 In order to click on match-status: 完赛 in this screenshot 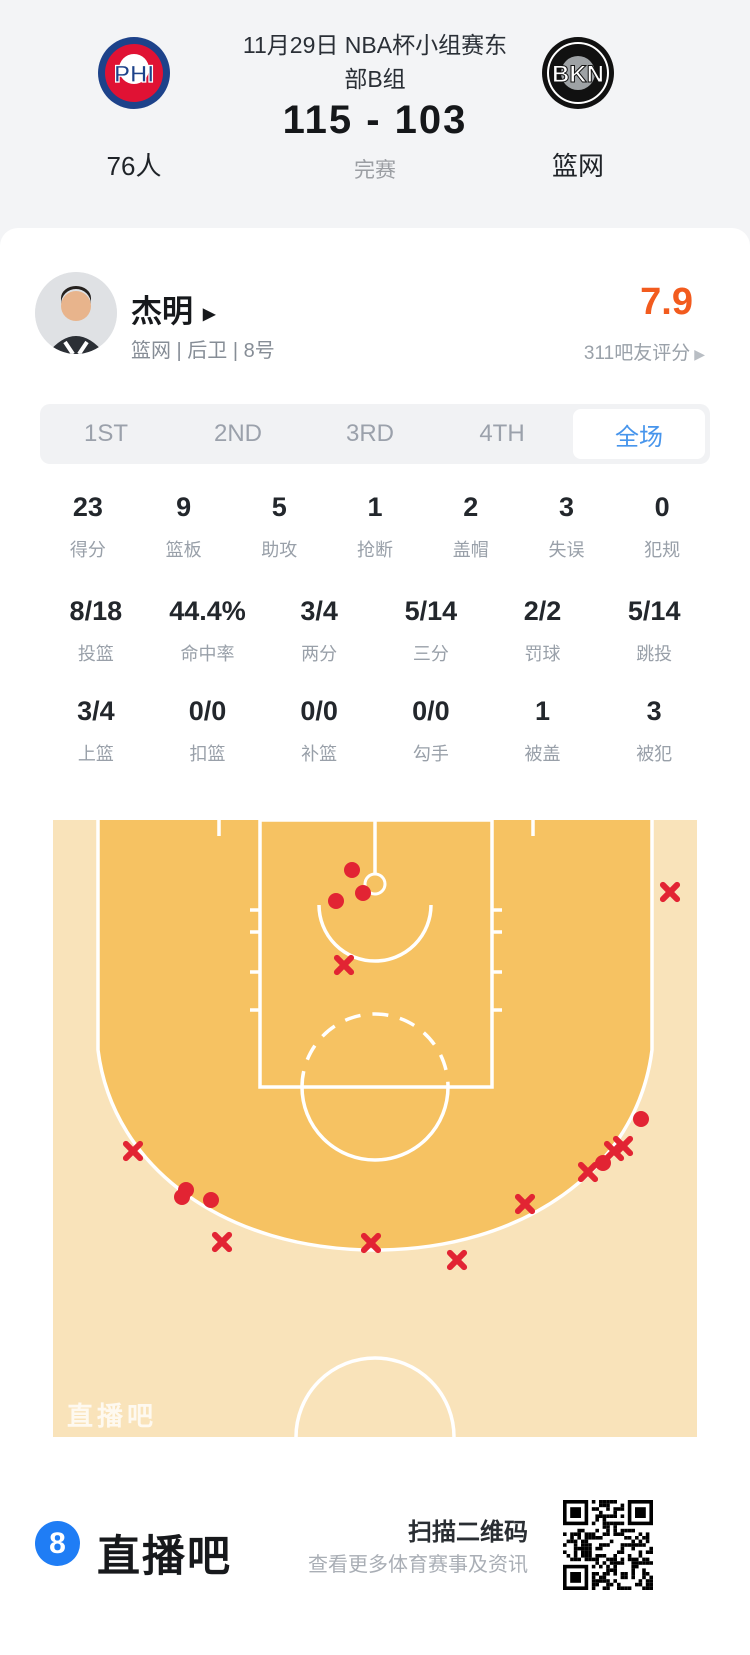, I will do `click(375, 170)`.